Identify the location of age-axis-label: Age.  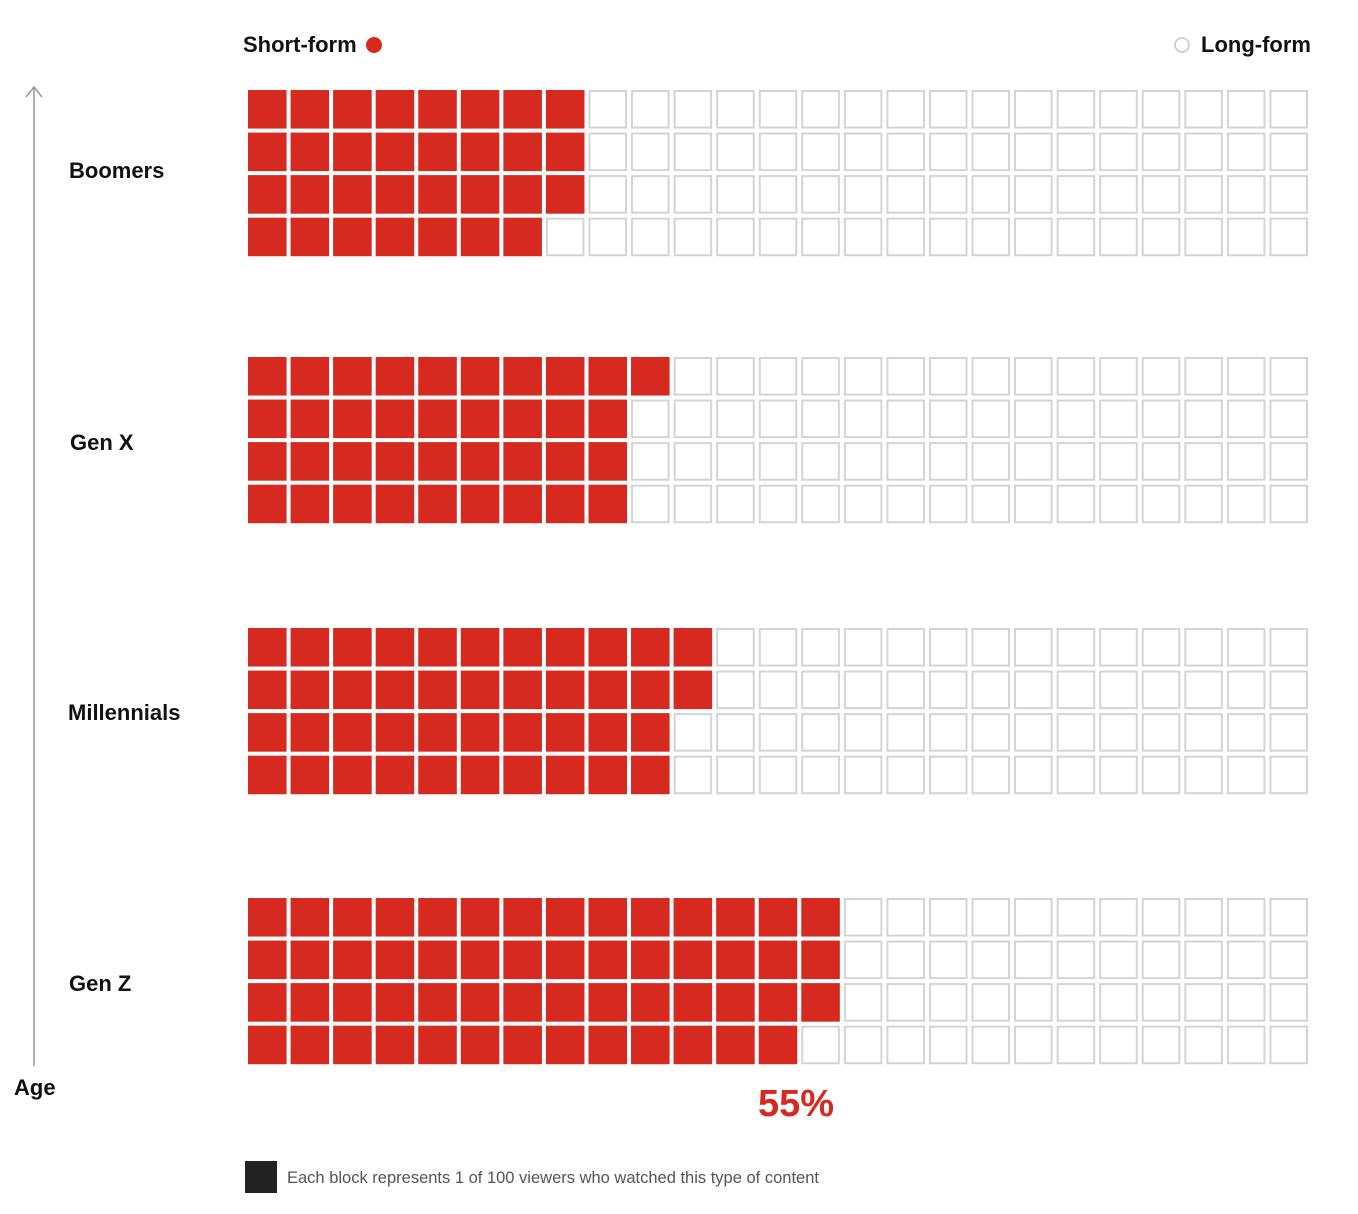
(35, 1087).